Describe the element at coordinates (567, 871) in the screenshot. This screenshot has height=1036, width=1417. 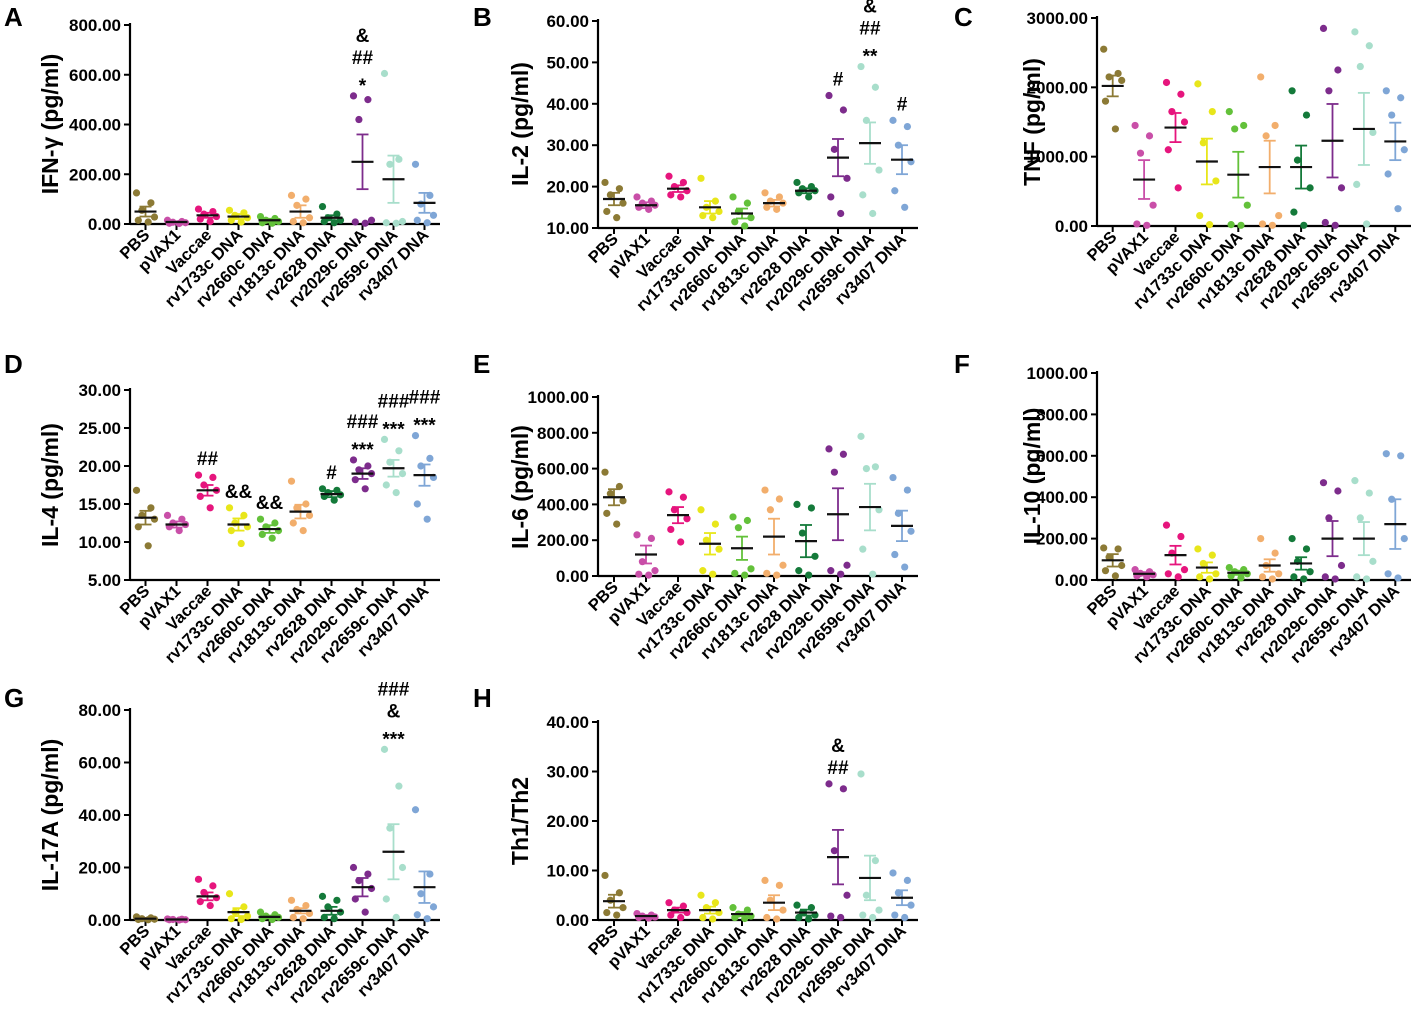
I see `y-tick-label-h: 10.00` at that location.